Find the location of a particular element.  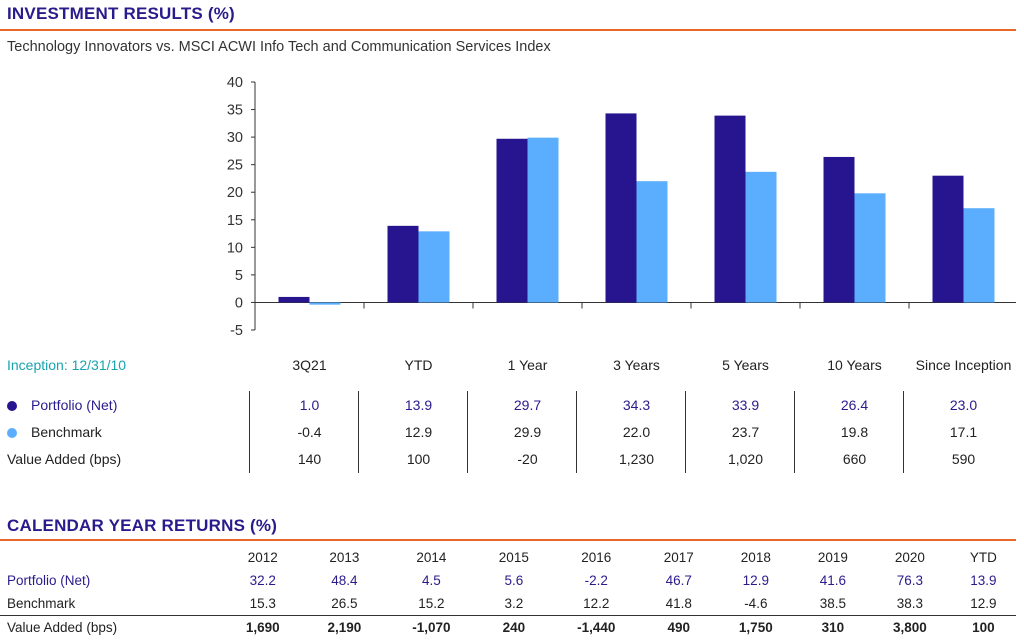

benchmark-row-label: Benchmark is located at coordinates (54, 432).